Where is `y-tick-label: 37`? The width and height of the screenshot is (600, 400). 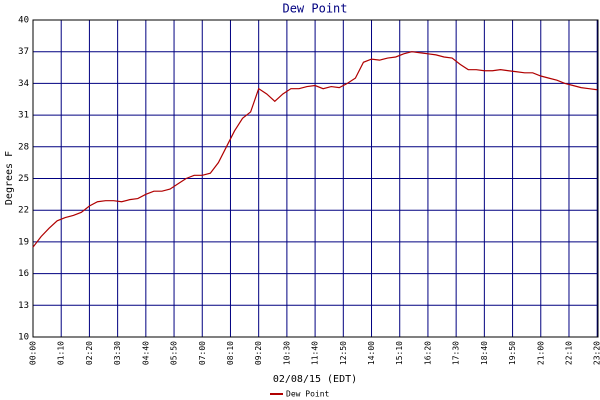
y-tick-label: 37 is located at coordinates (23, 52).